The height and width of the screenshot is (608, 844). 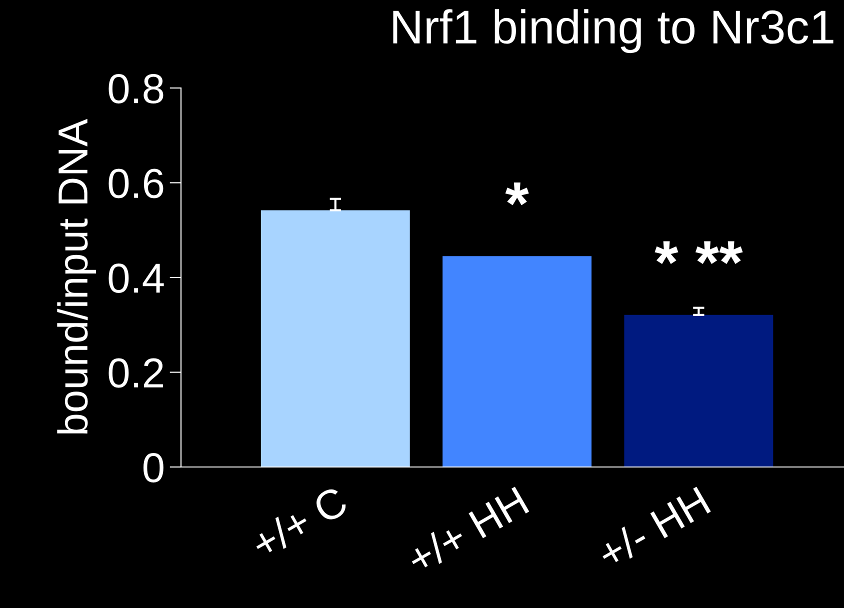 What do you see at coordinates (153, 468) in the screenshot?
I see `y-tick-label: 0` at bounding box center [153, 468].